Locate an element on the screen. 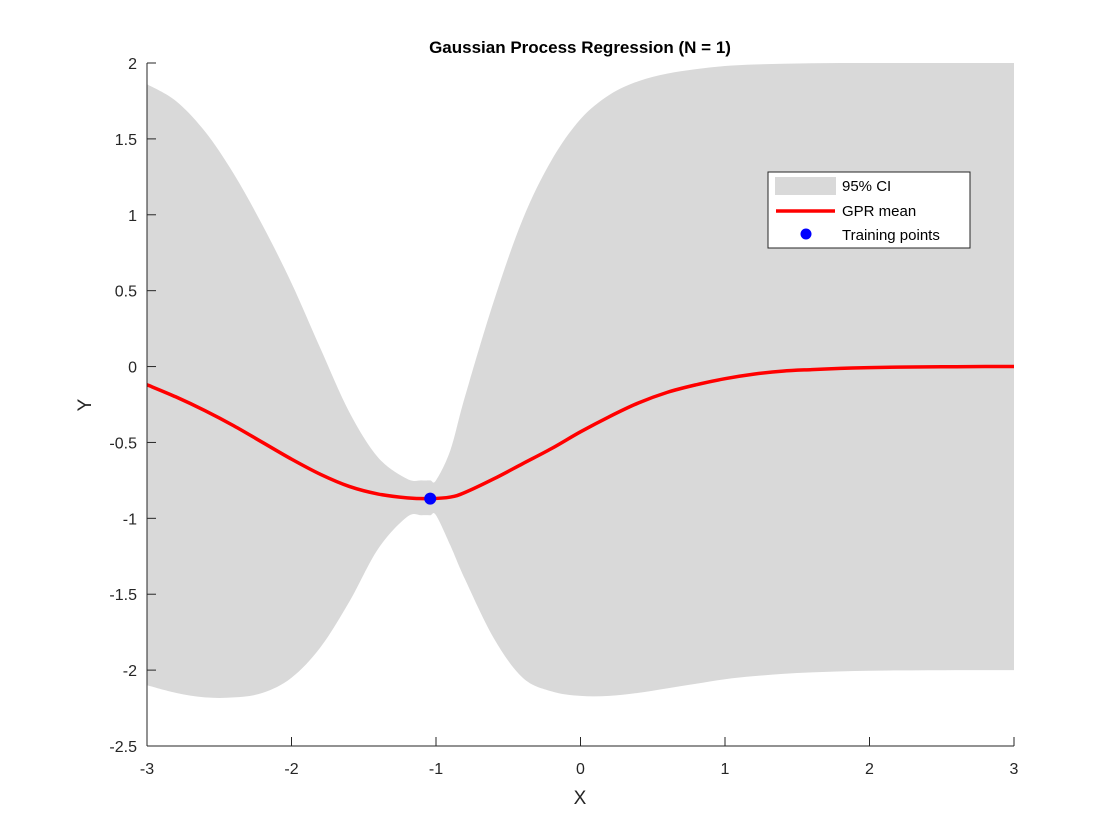  legend-swatch-ci is located at coordinates (805, 186).